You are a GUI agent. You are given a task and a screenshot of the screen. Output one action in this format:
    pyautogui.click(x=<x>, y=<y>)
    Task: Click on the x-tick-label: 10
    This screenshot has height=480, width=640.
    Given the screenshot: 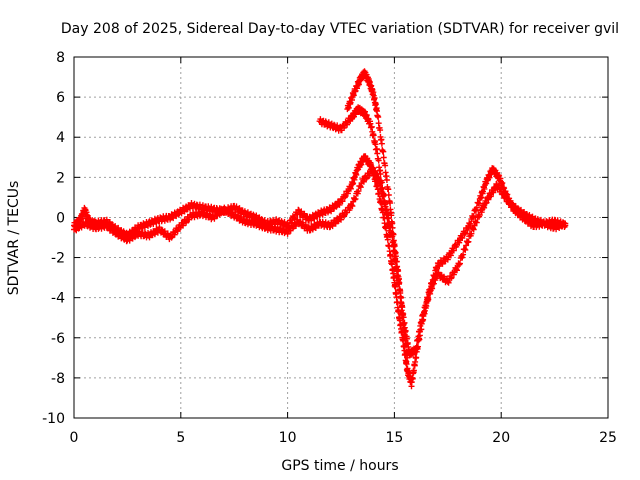 What is the action you would take?
    pyautogui.click(x=288, y=438)
    